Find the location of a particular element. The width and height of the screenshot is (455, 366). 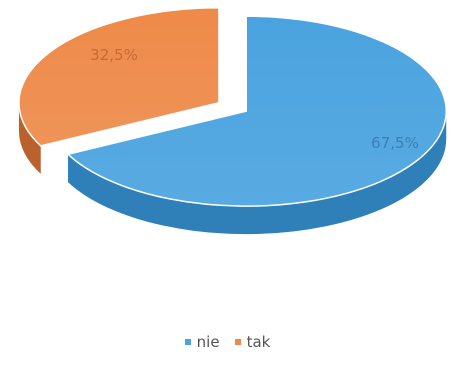

legend-swatch-tak is located at coordinates (237, 342).